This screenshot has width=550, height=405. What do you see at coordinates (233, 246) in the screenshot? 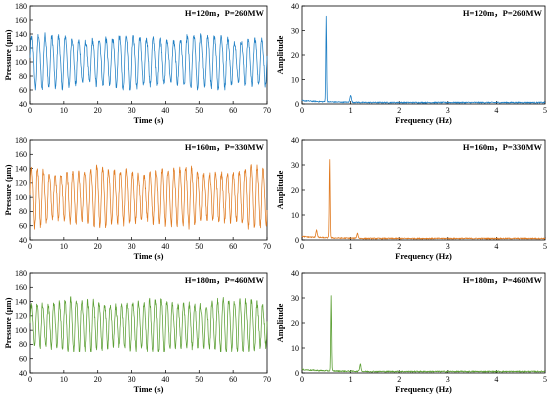
I see `x-tick-label: 60` at bounding box center [233, 246].